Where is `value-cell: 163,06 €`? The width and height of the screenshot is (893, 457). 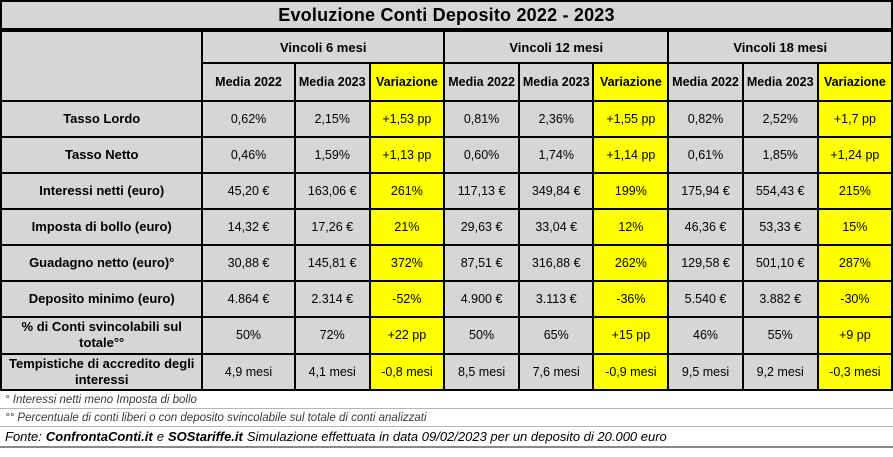 value-cell: 163,06 € is located at coordinates (332, 191).